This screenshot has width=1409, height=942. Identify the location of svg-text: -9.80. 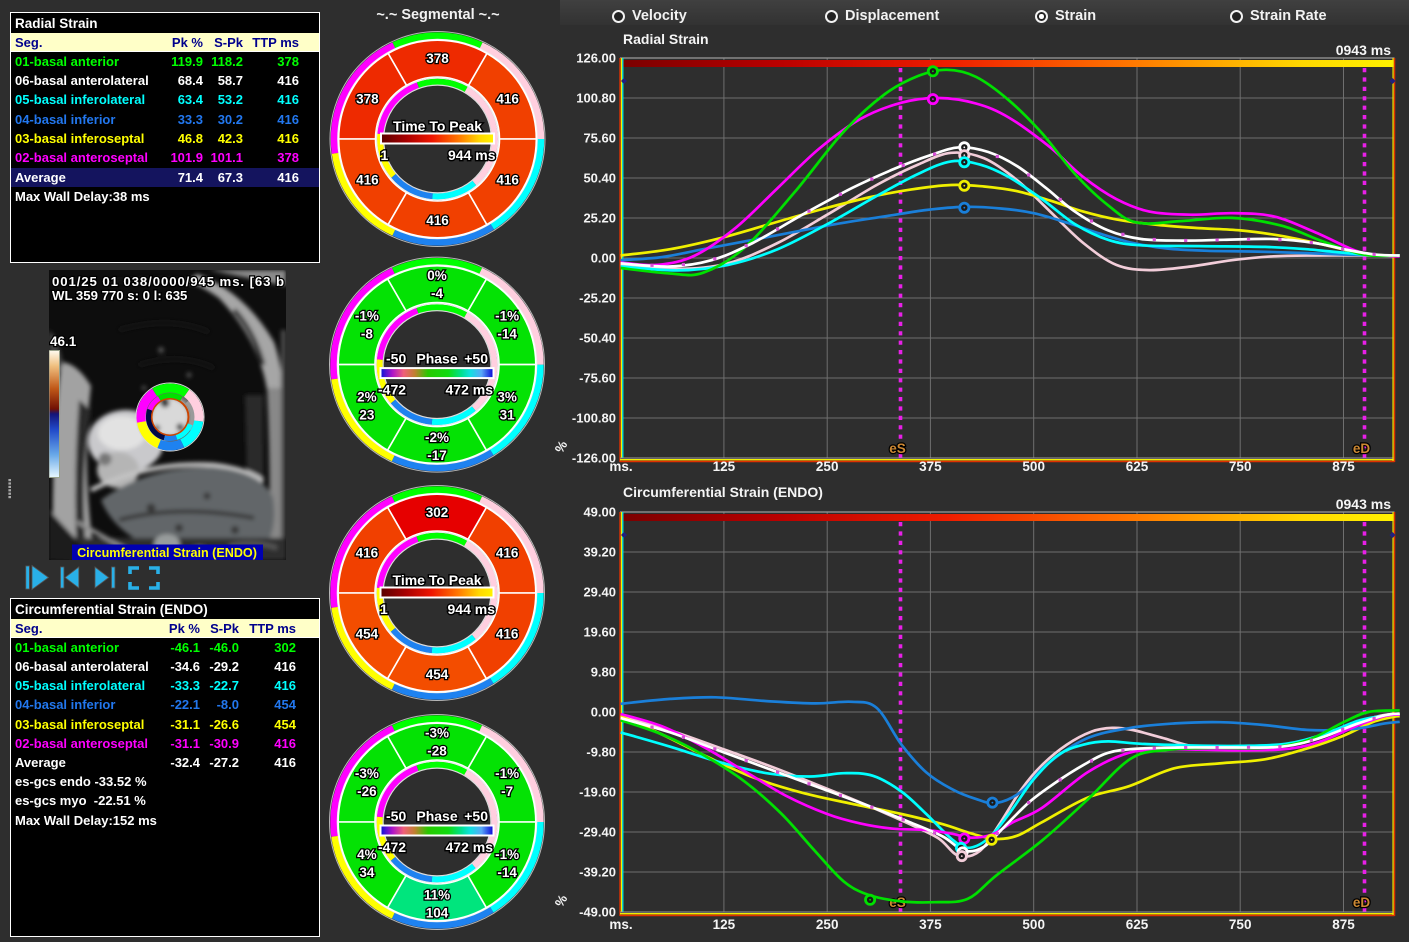
(601, 752).